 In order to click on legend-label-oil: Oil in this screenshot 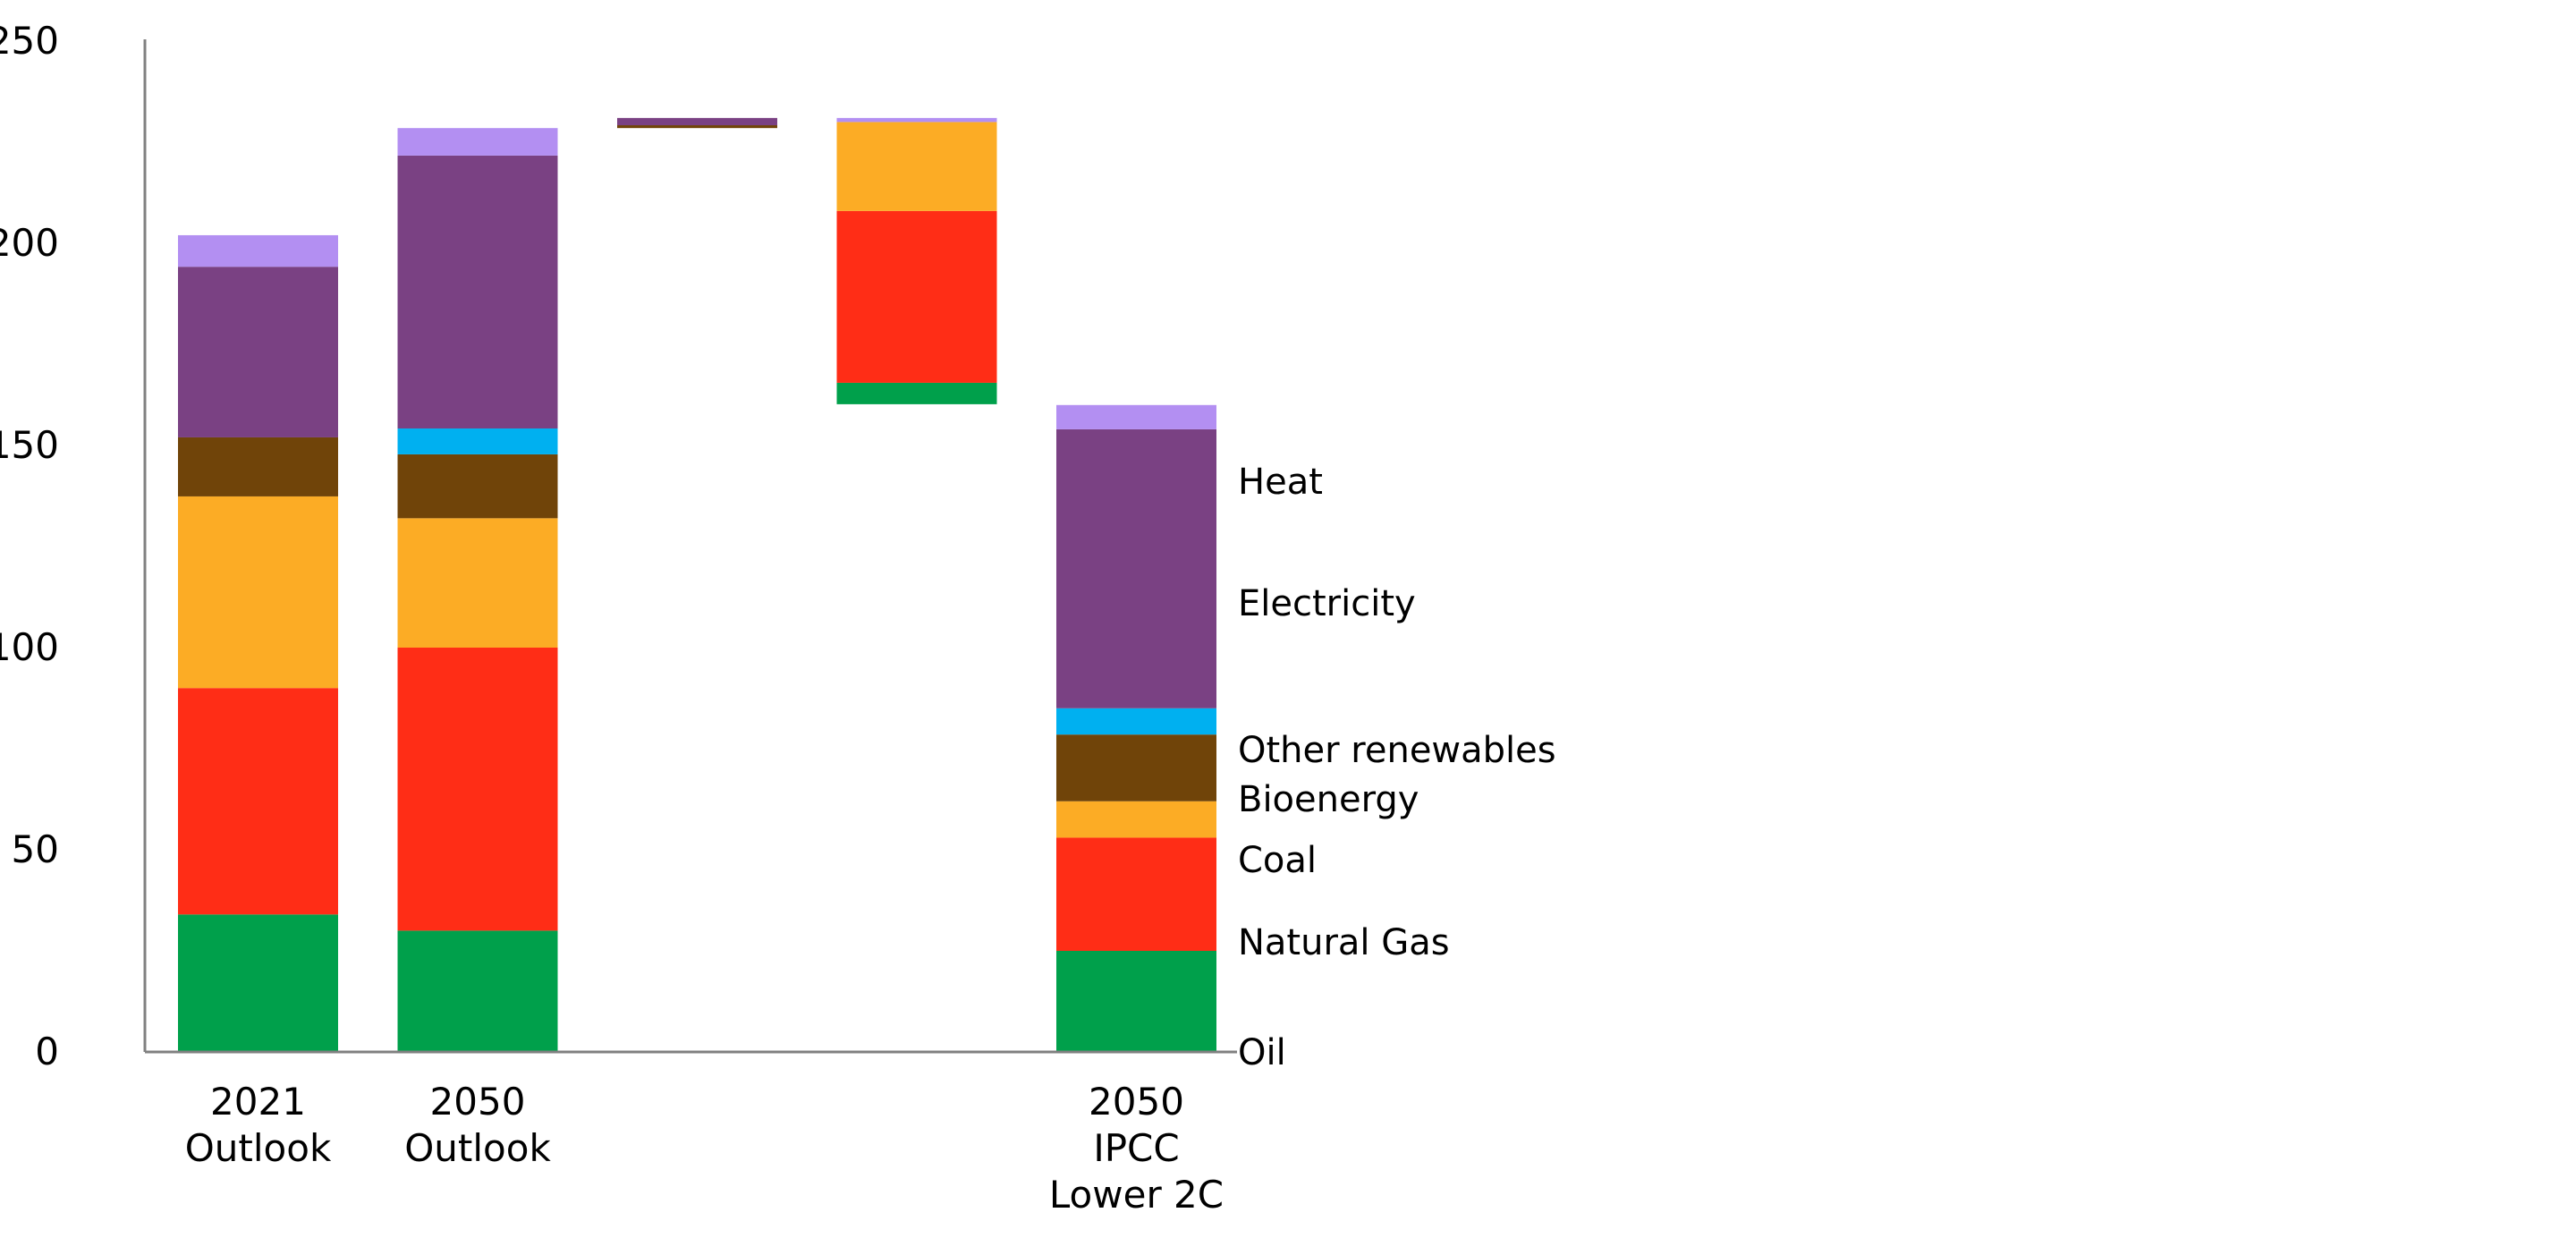, I will do `click(1262, 1052)`.